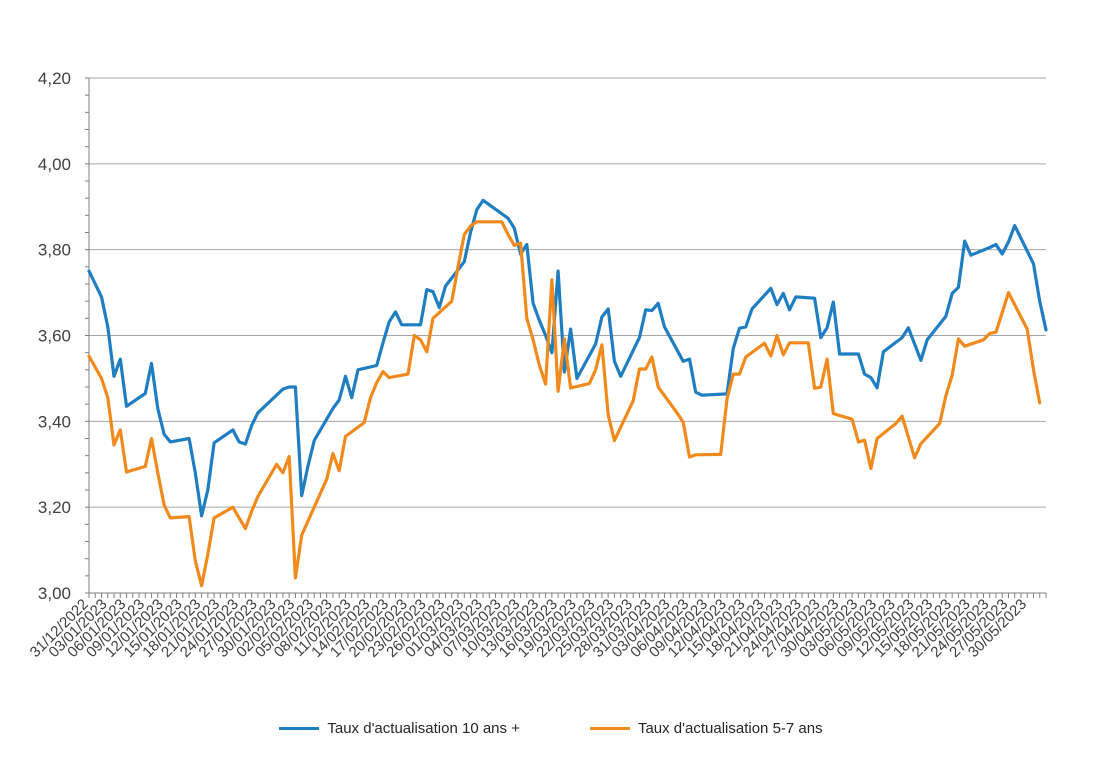 This screenshot has width=1102, height=768. I want to click on y-tick-label: 3,40, so click(54, 421).